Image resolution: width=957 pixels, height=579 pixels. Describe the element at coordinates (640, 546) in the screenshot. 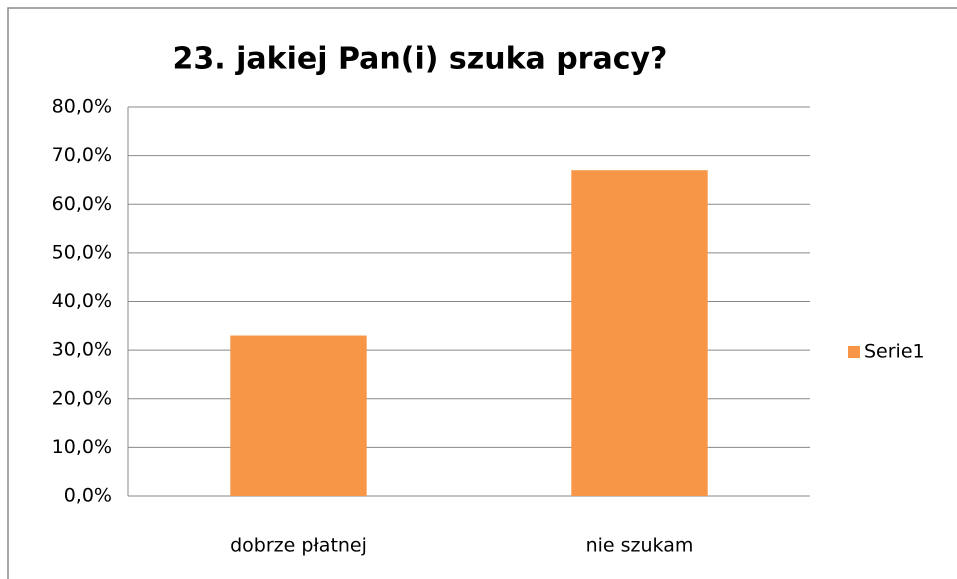

I see `x-tick-label: nie szukam` at that location.